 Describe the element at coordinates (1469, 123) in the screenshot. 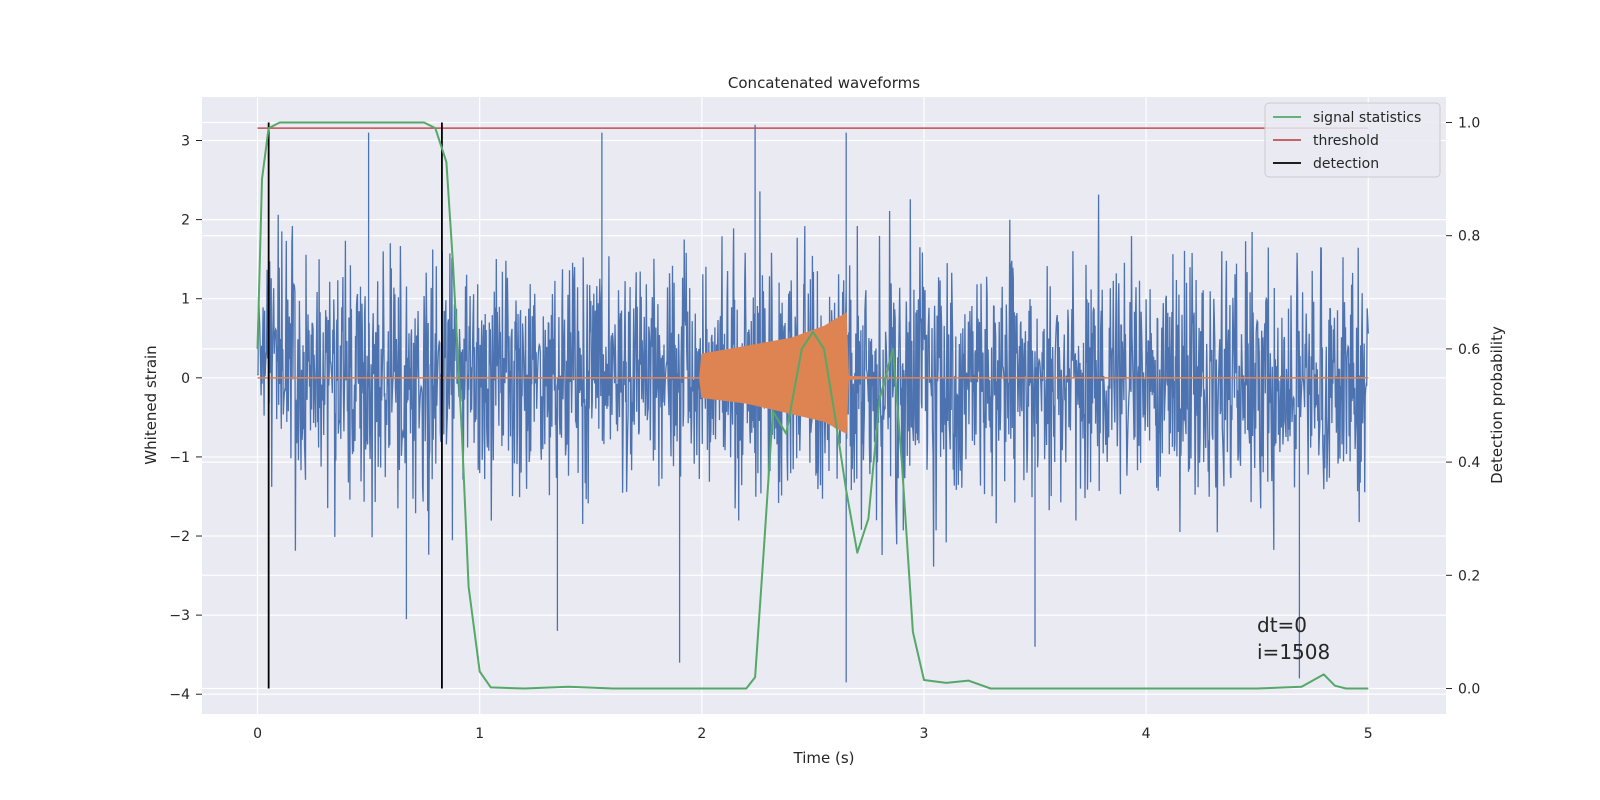

I see `y-right-tick-label: 1.0` at that location.